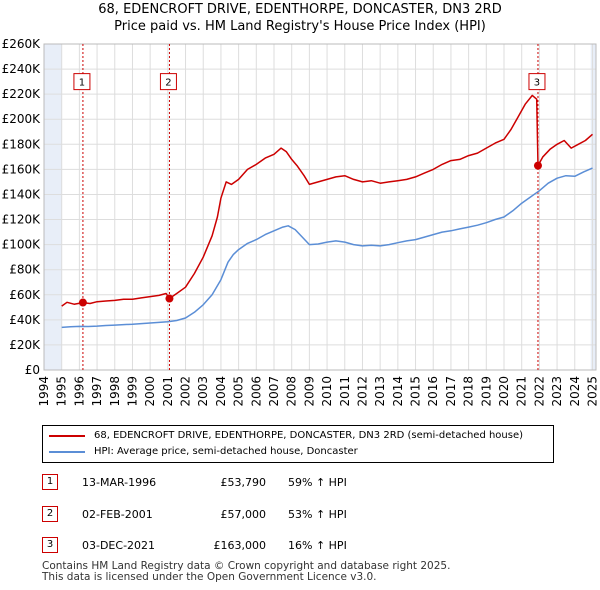 This screenshot has width=600, height=590. What do you see at coordinates (79, 391) in the screenshot?
I see `x-tick-label: 1996` at bounding box center [79, 391].